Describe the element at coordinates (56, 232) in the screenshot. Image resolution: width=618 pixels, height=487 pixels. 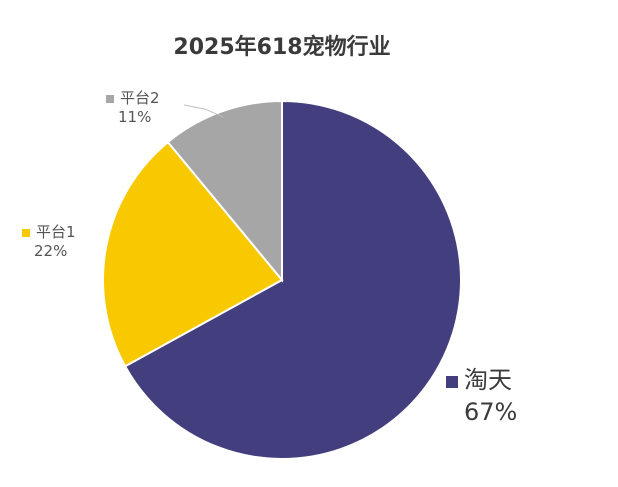
I see `slice-name-label-2: 平台1` at that location.